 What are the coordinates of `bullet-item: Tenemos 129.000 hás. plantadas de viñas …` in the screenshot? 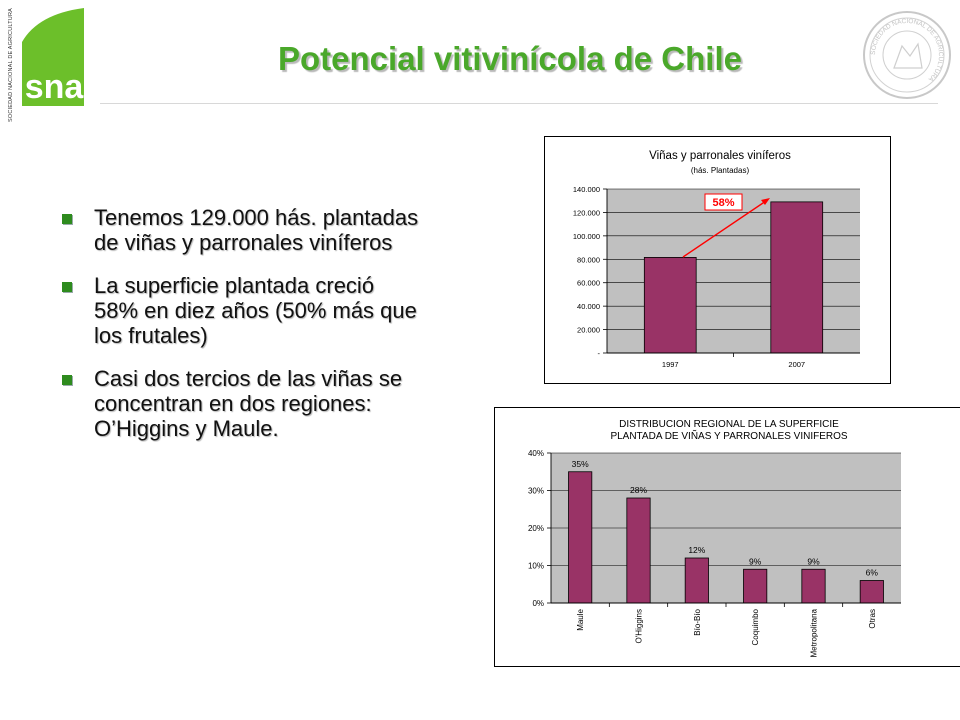 It's located at (240, 230).